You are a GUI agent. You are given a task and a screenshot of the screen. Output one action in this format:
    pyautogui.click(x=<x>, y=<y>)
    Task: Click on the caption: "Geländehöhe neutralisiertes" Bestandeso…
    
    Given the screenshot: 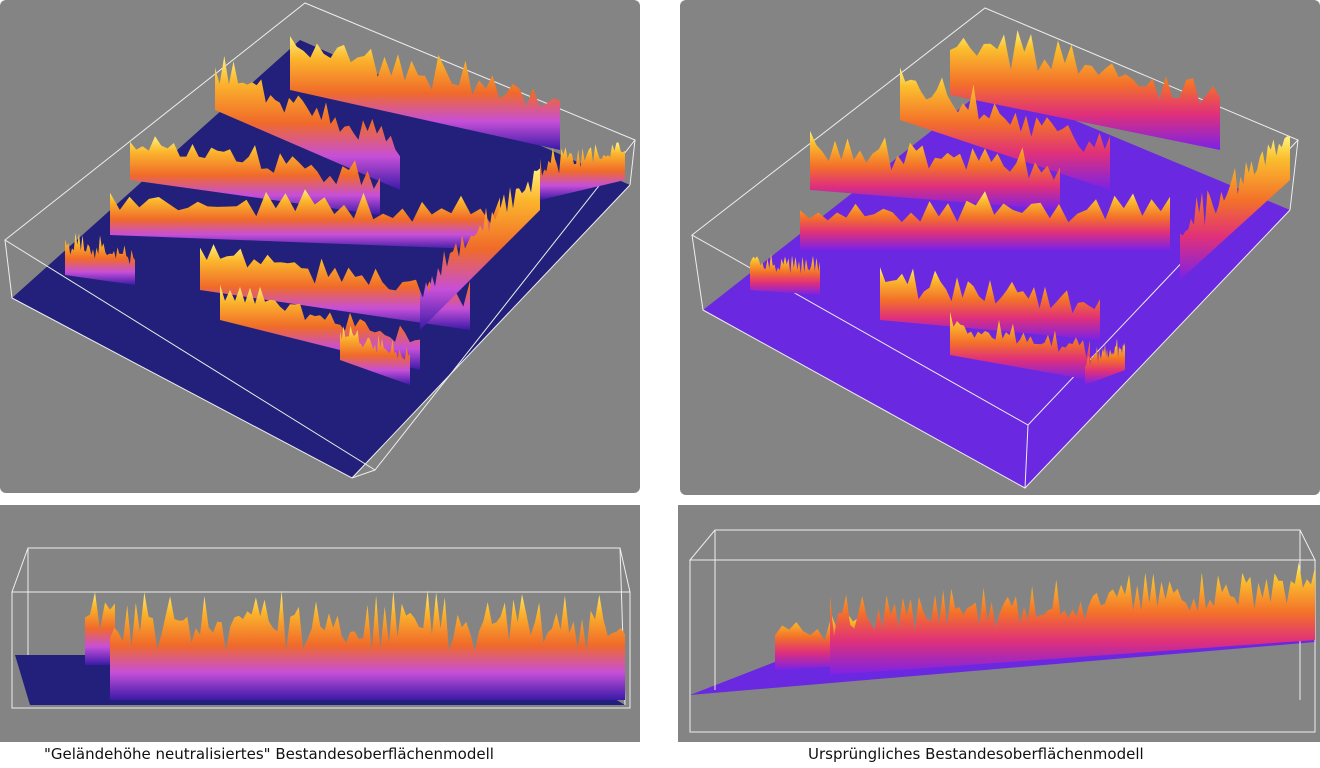 What is the action you would take?
    pyautogui.click(x=269, y=754)
    